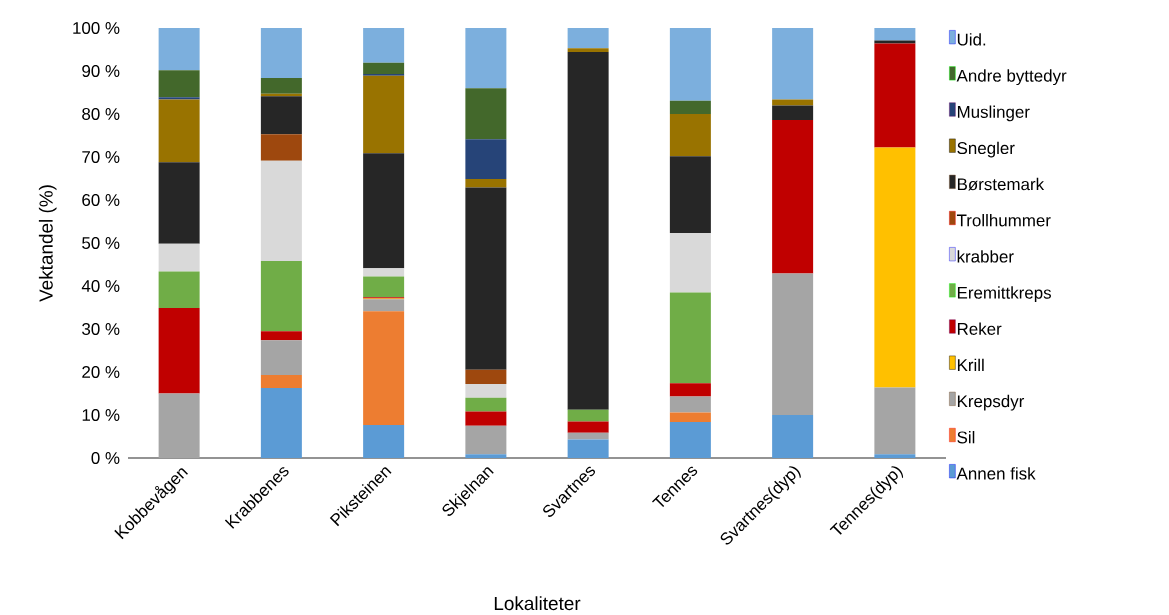  Describe the element at coordinates (101, 372) in the screenshot. I see `y-tick-label: 20 %` at that location.